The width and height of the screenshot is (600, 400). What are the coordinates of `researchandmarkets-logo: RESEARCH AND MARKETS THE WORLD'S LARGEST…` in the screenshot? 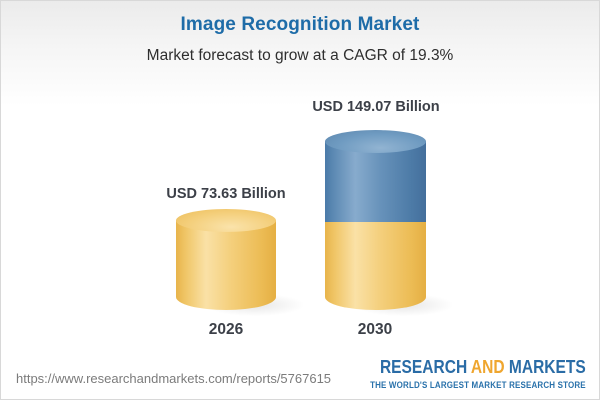 It's located at (478, 373).